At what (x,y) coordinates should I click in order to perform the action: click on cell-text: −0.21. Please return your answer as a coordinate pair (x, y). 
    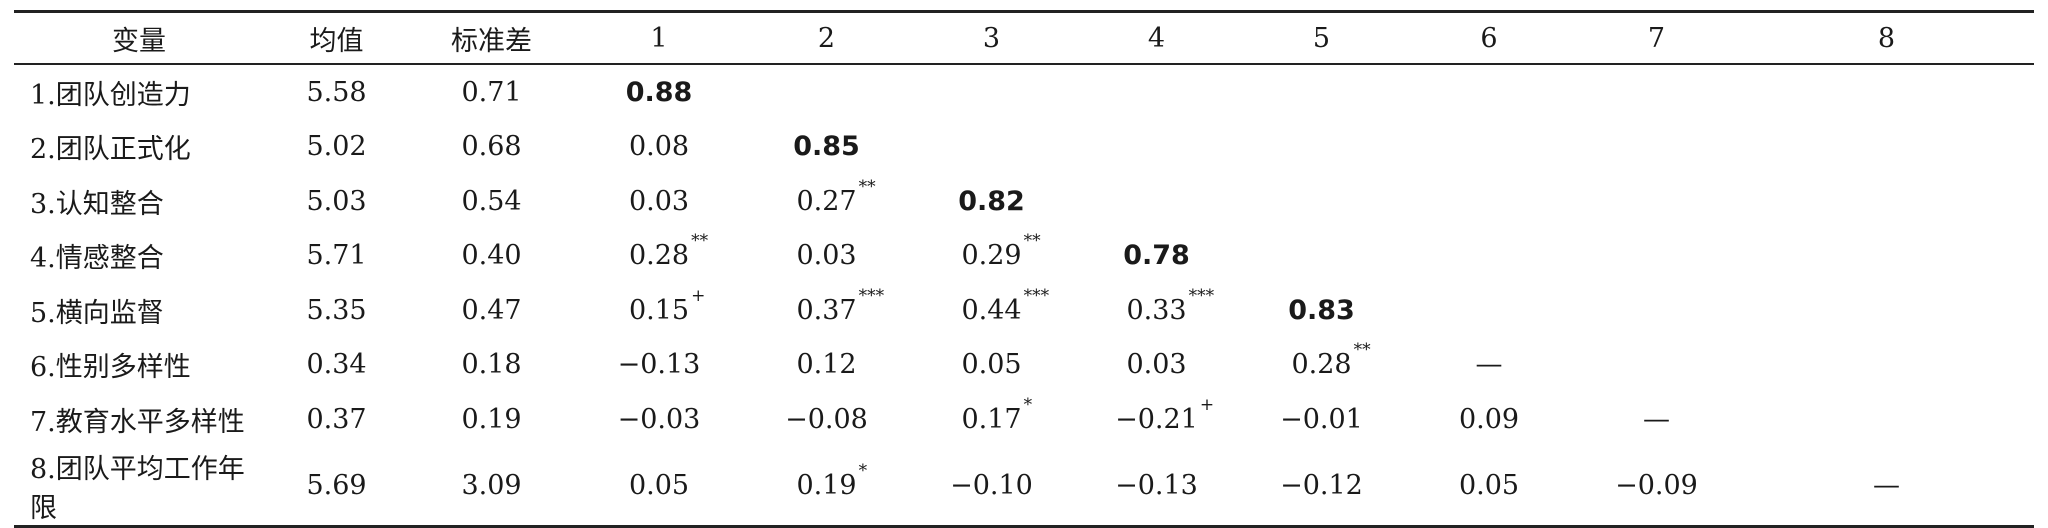
    Looking at the image, I should click on (1156, 419).